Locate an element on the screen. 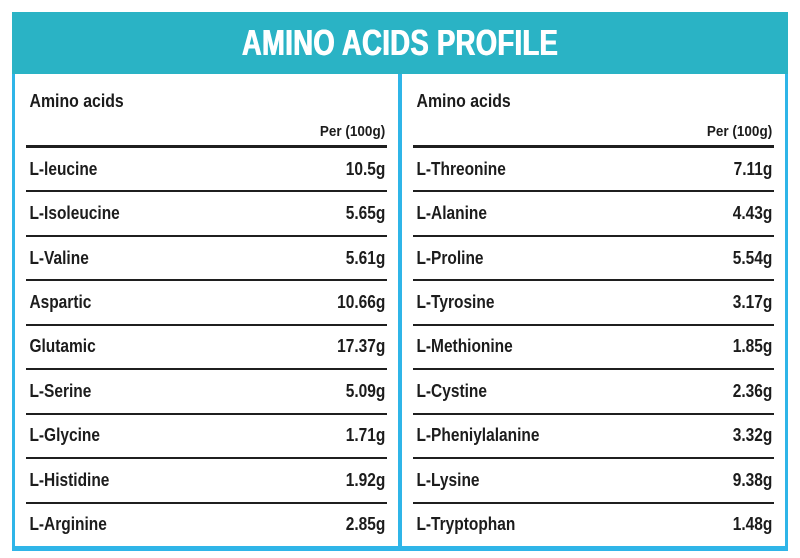  header-band: AMINO ACIDS PROFILE is located at coordinates (400, 43).